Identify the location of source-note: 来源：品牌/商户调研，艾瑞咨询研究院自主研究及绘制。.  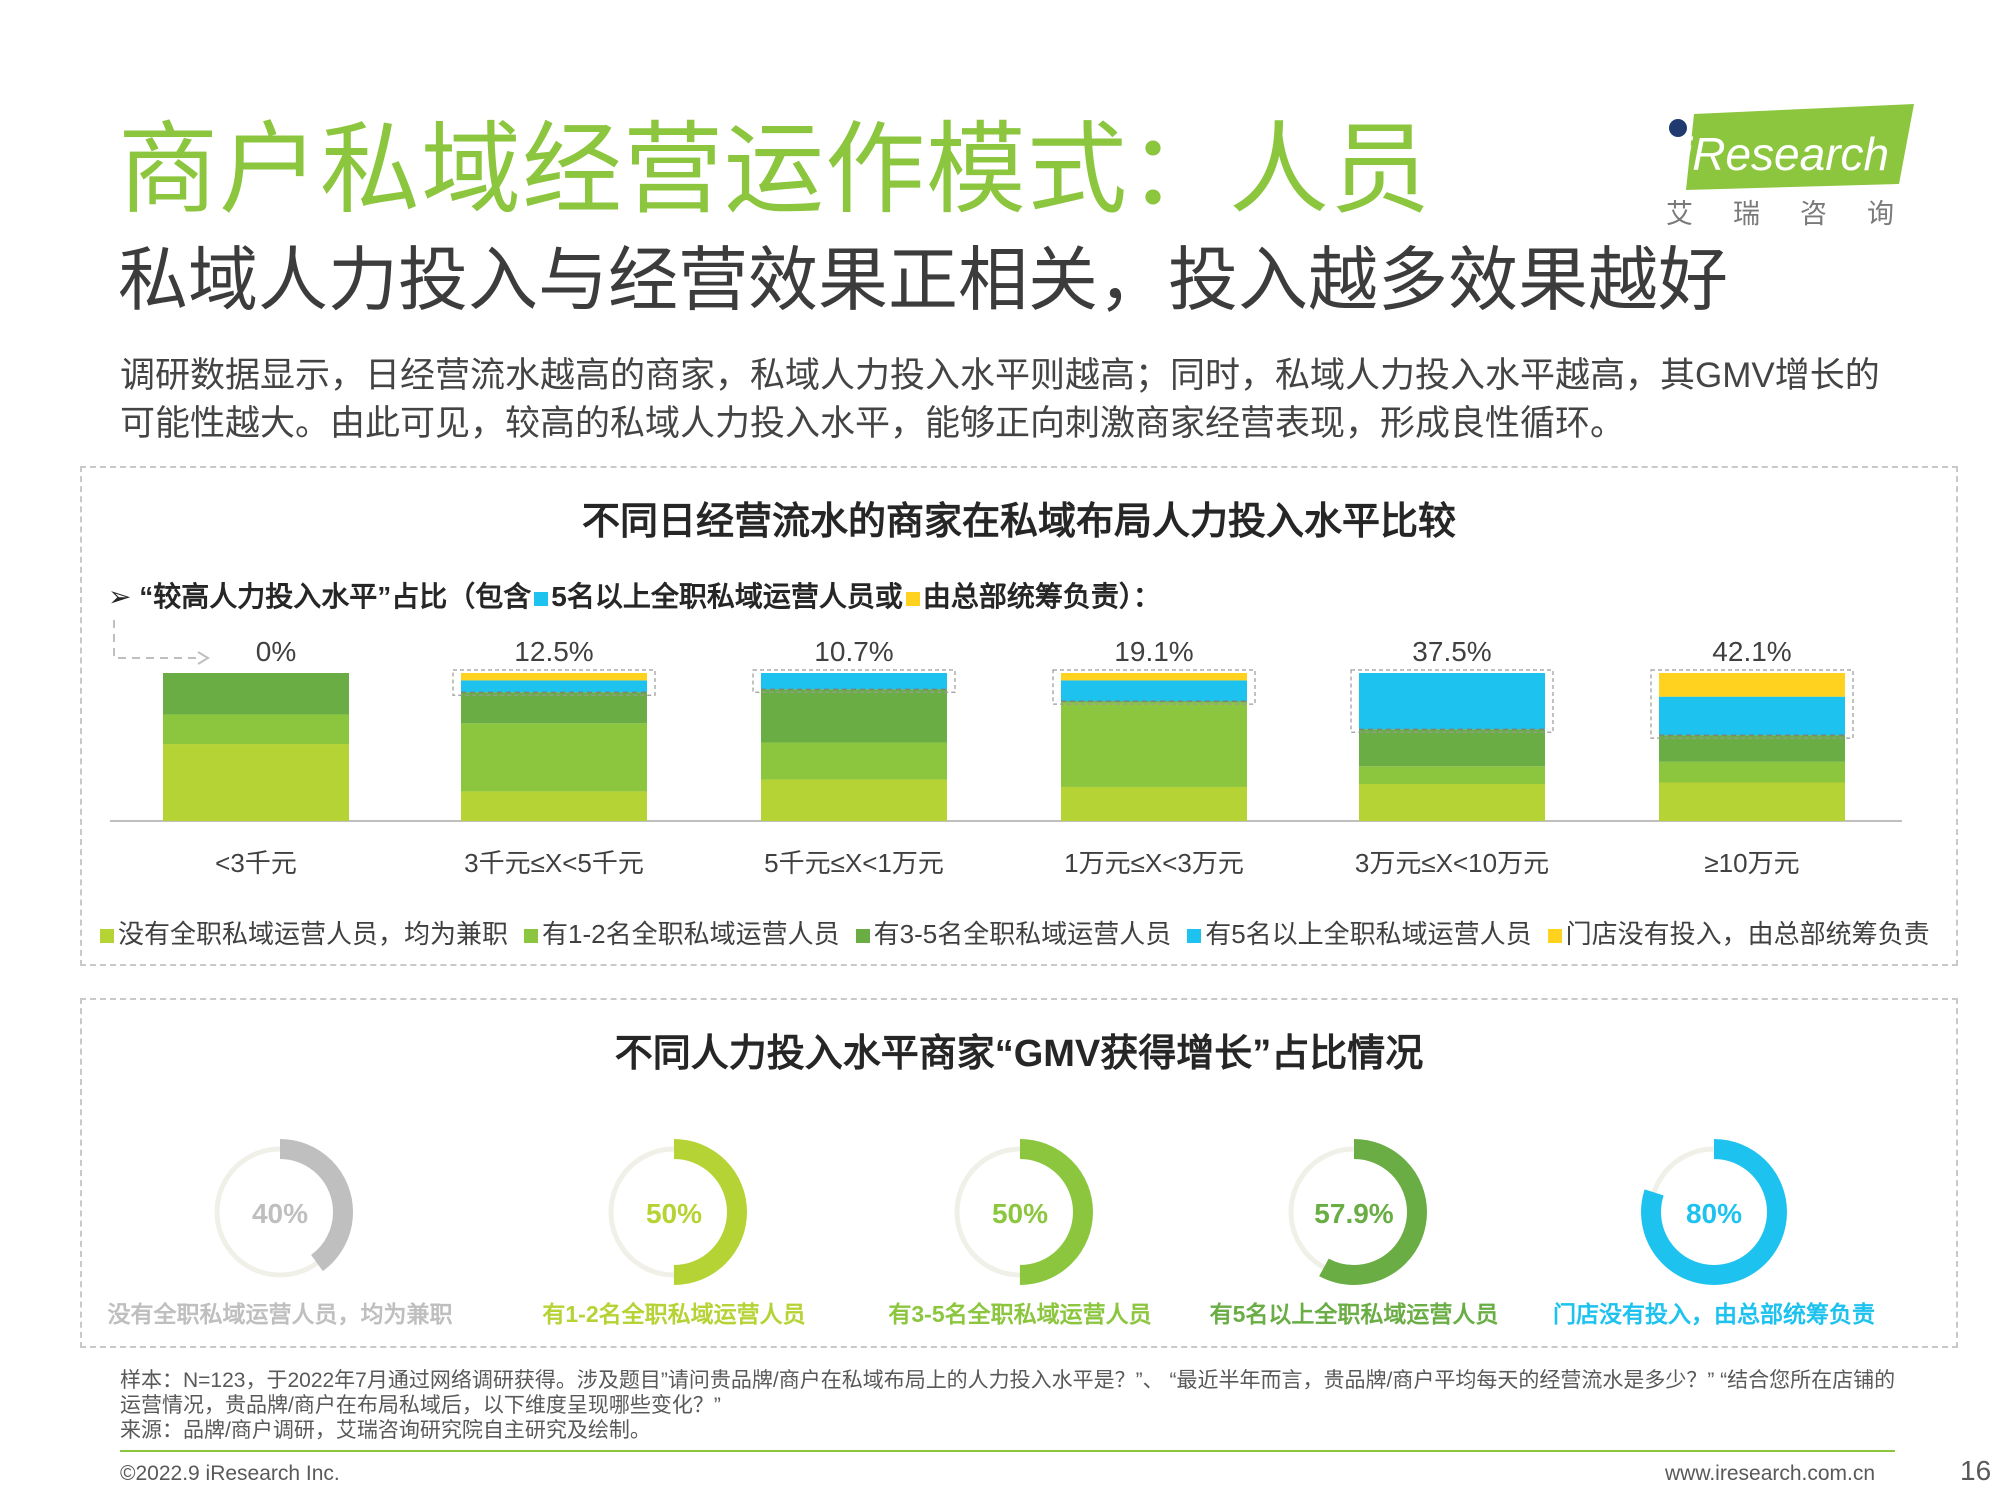
(385, 1430).